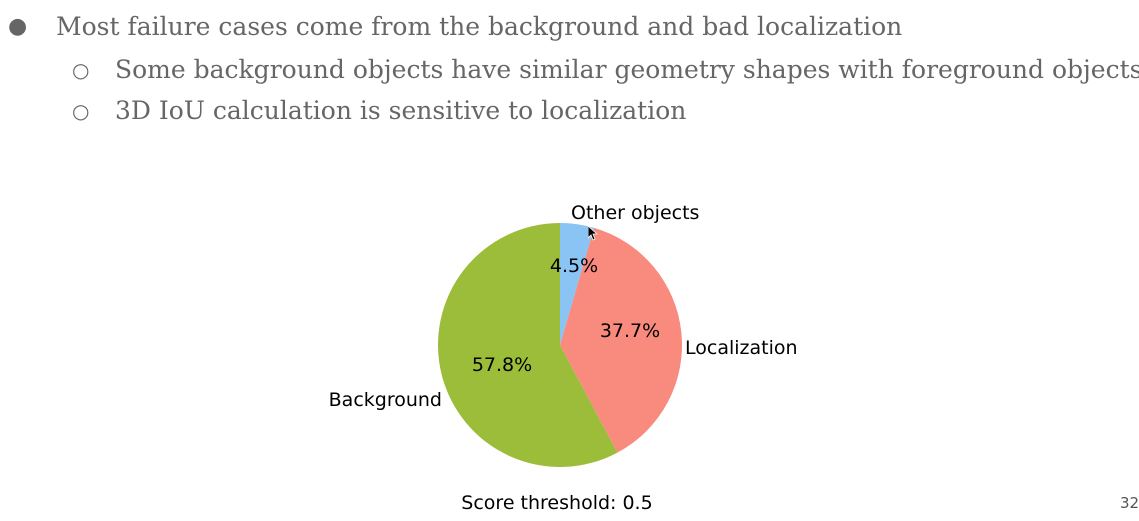  Describe the element at coordinates (556, 503) in the screenshot. I see `chart-caption: Score threshold: 0.5` at that location.